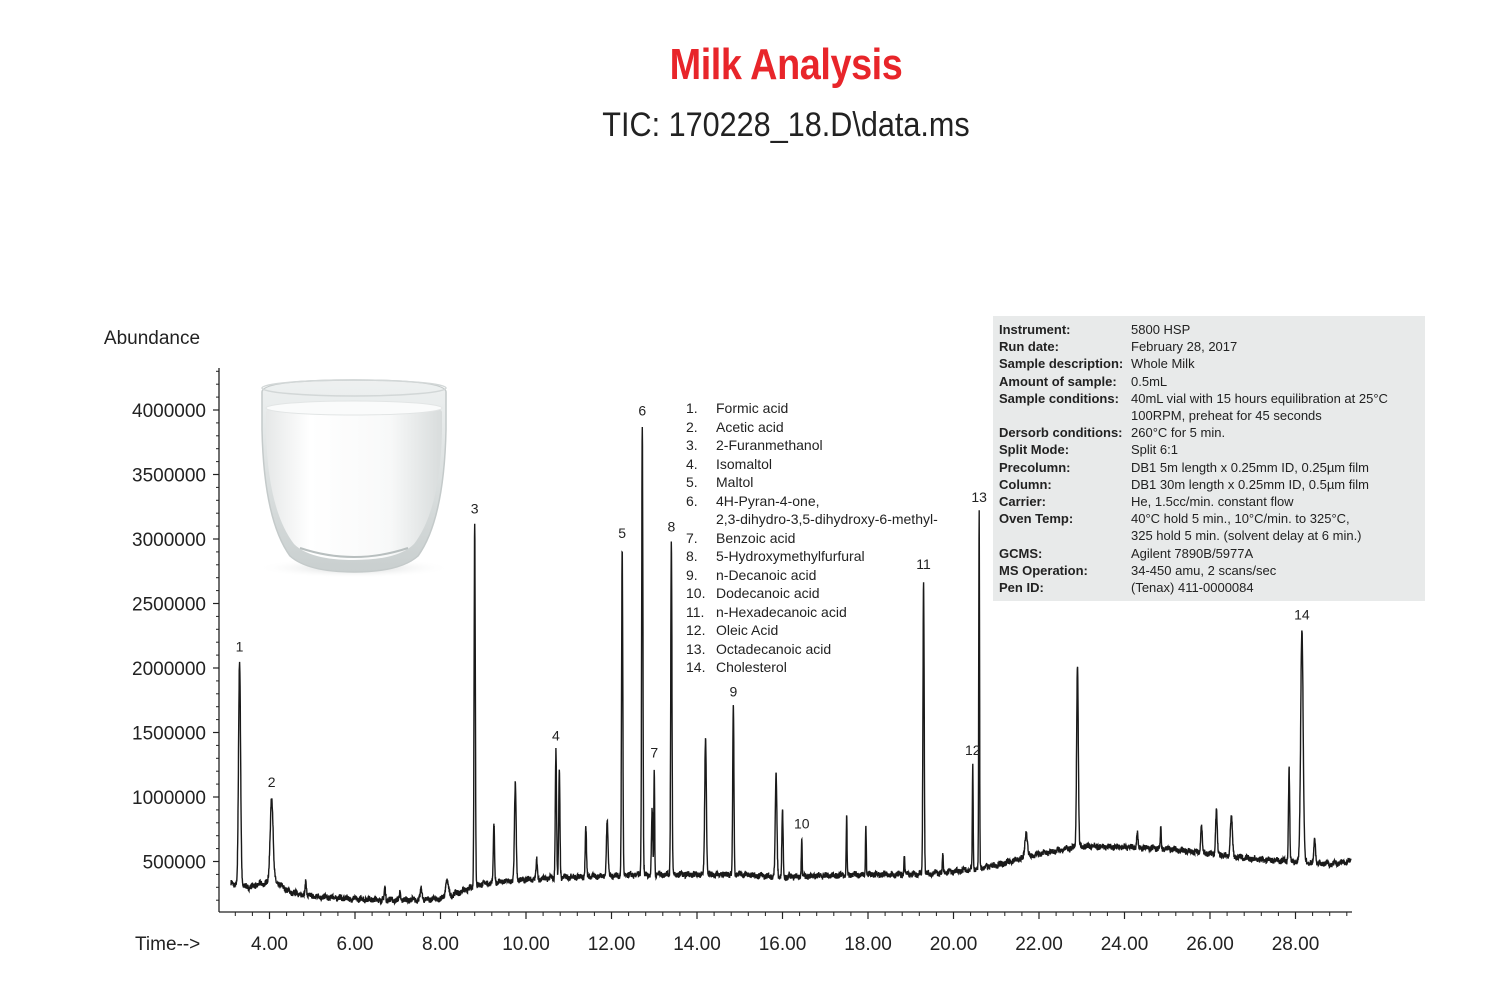 The image size is (1500, 1000). Describe the element at coordinates (1058, 381) in the screenshot. I see `info-key: Amount of sample:` at that location.